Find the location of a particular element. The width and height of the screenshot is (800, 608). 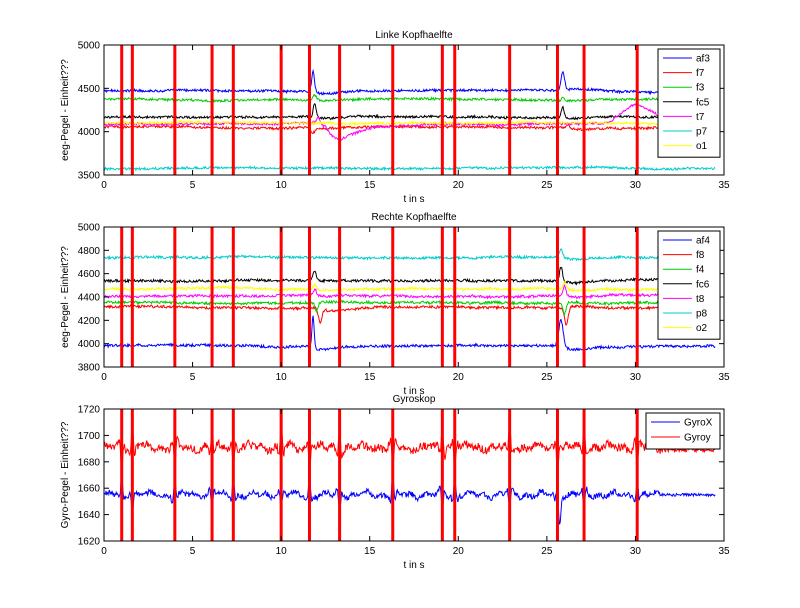

y-tick-label: 1700 is located at coordinates (89, 436).